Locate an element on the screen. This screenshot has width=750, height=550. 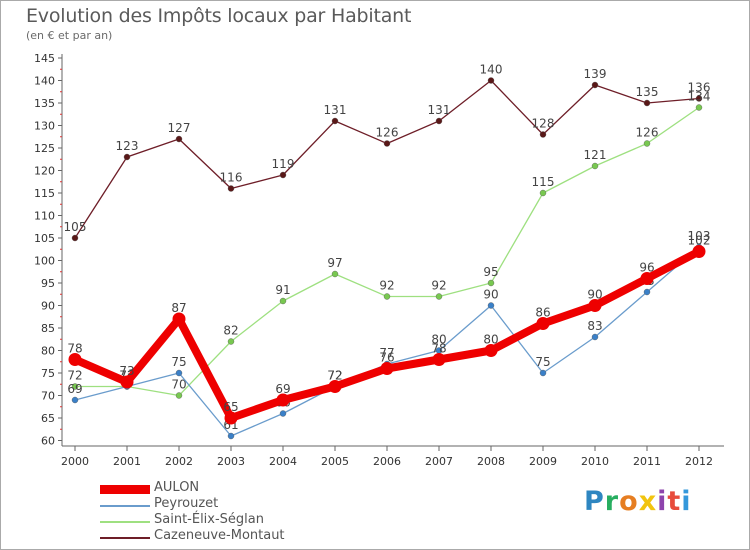
data-label: 87 is located at coordinates (178, 308).